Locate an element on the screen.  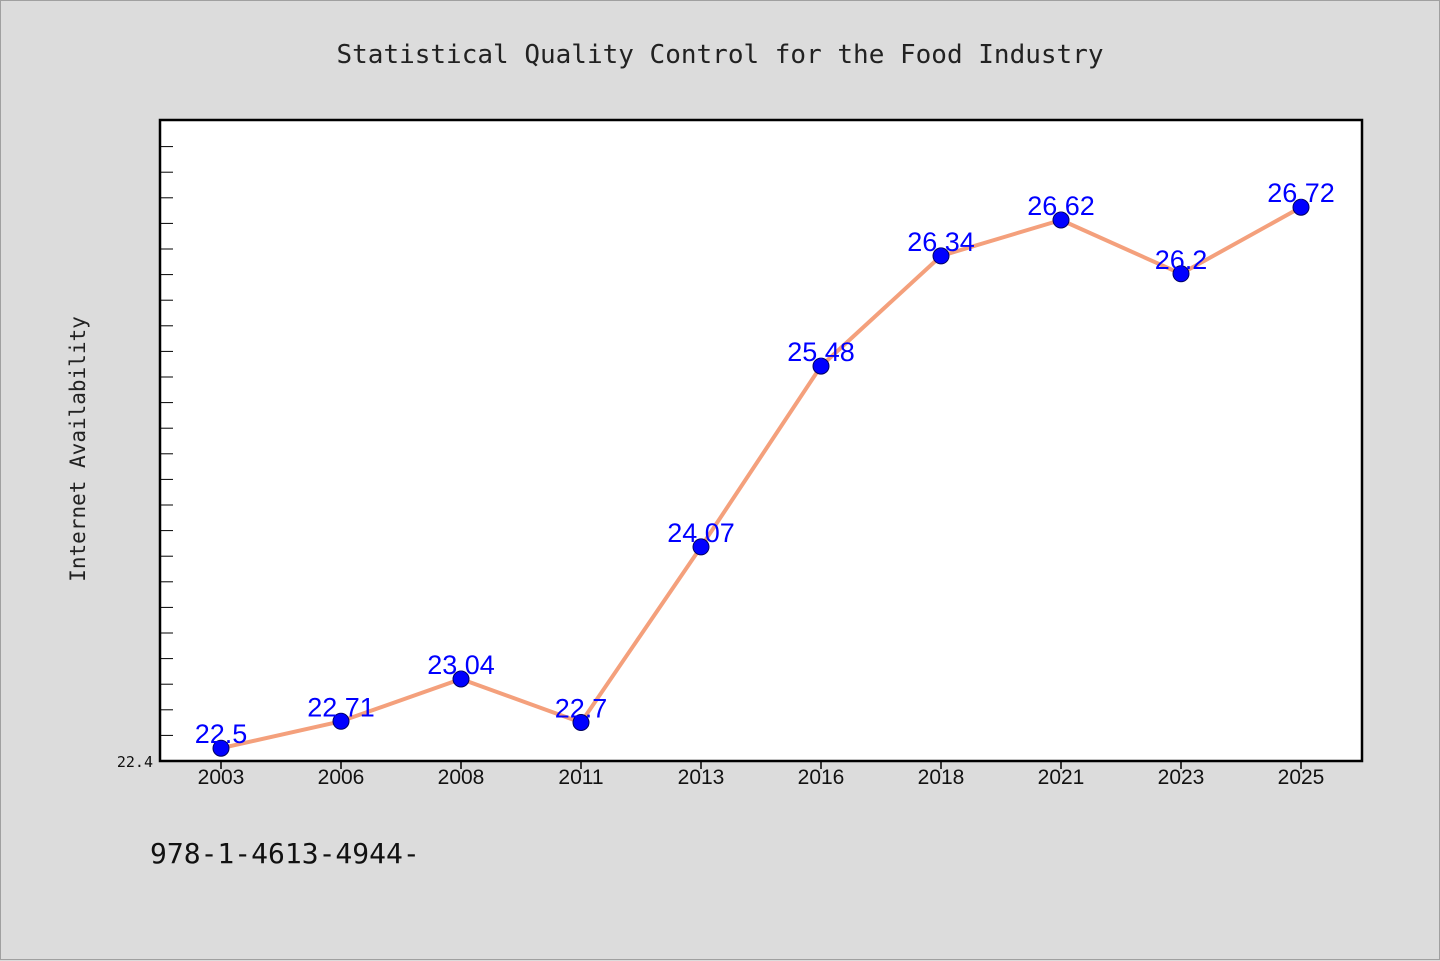
x-tick-label: 2013 is located at coordinates (701, 777).